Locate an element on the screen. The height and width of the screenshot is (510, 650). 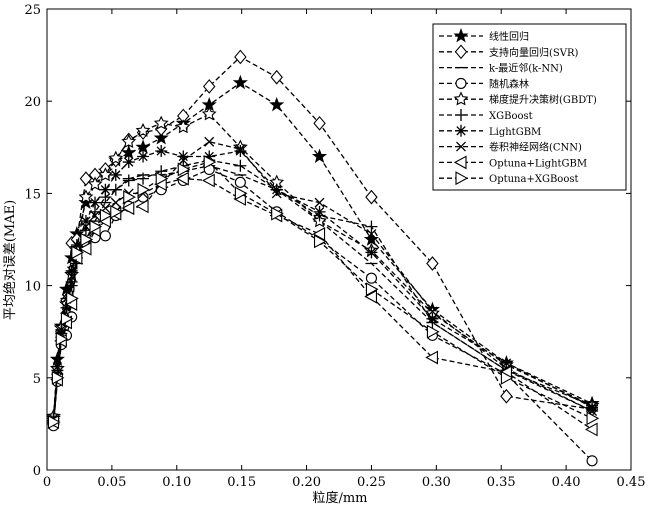
y-axis-label: 平均绝对误差(MAE) is located at coordinates (10, 260).